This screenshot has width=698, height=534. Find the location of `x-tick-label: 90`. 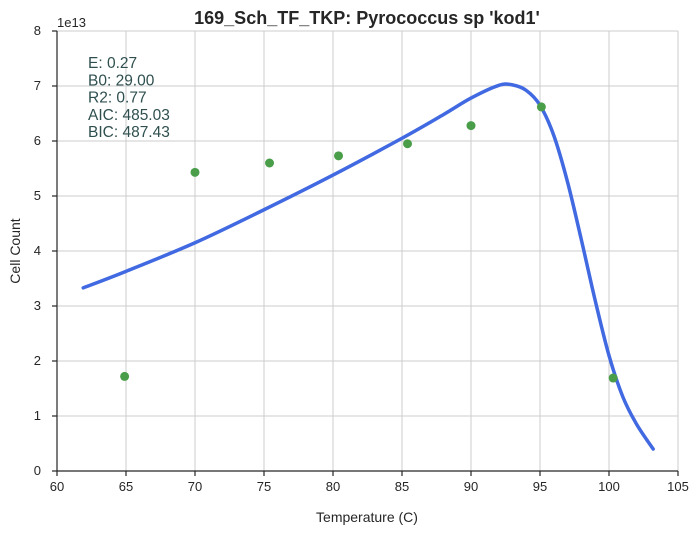

x-tick-label: 90 is located at coordinates (471, 486).